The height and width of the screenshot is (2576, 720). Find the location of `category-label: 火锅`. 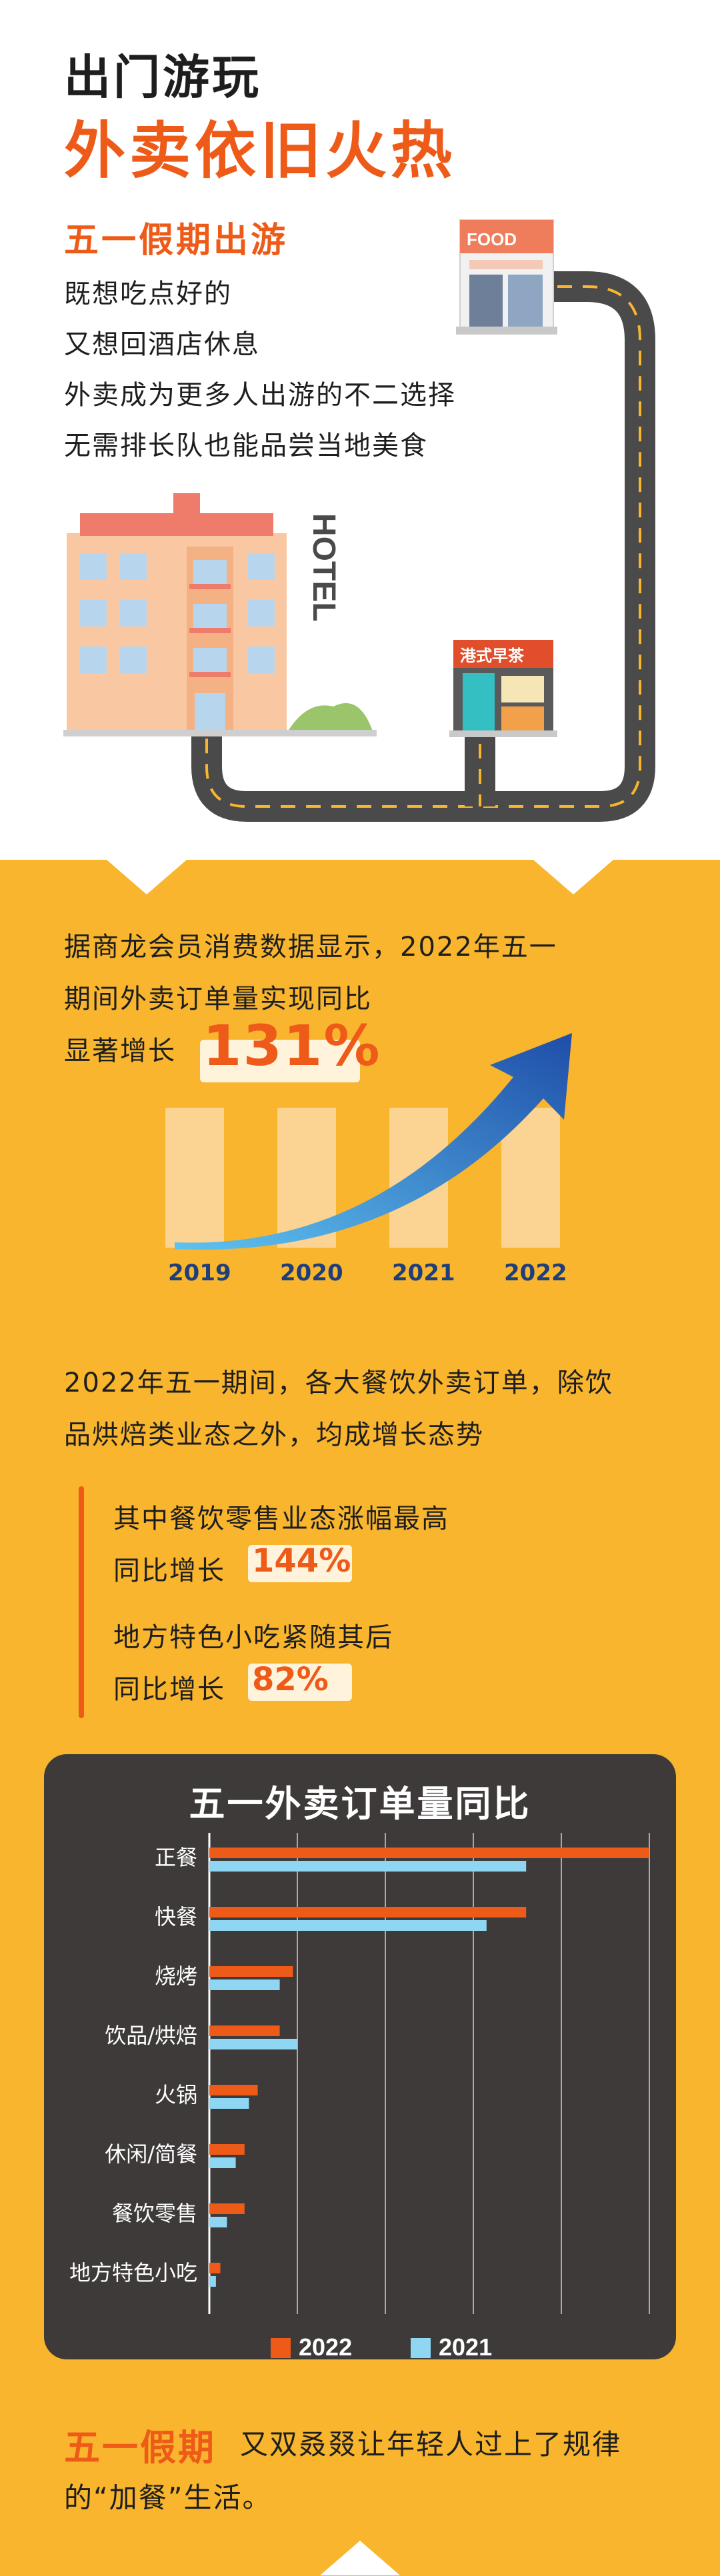

category-label: 火锅 is located at coordinates (176, 2095).